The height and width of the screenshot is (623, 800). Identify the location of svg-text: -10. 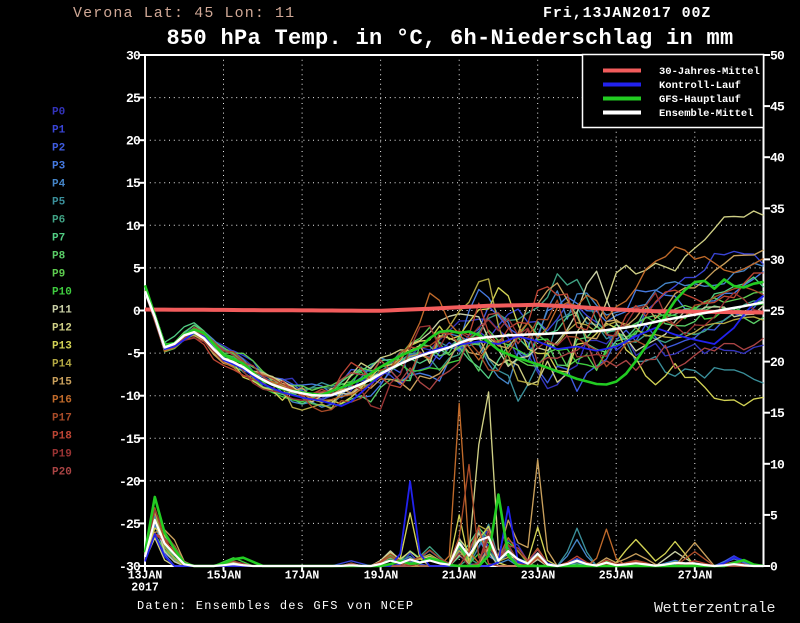
(130, 396).